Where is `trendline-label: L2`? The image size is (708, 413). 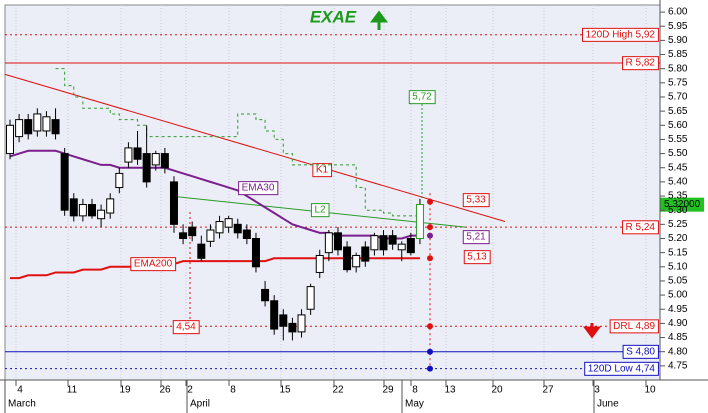 trendline-label: L2 is located at coordinates (320, 210).